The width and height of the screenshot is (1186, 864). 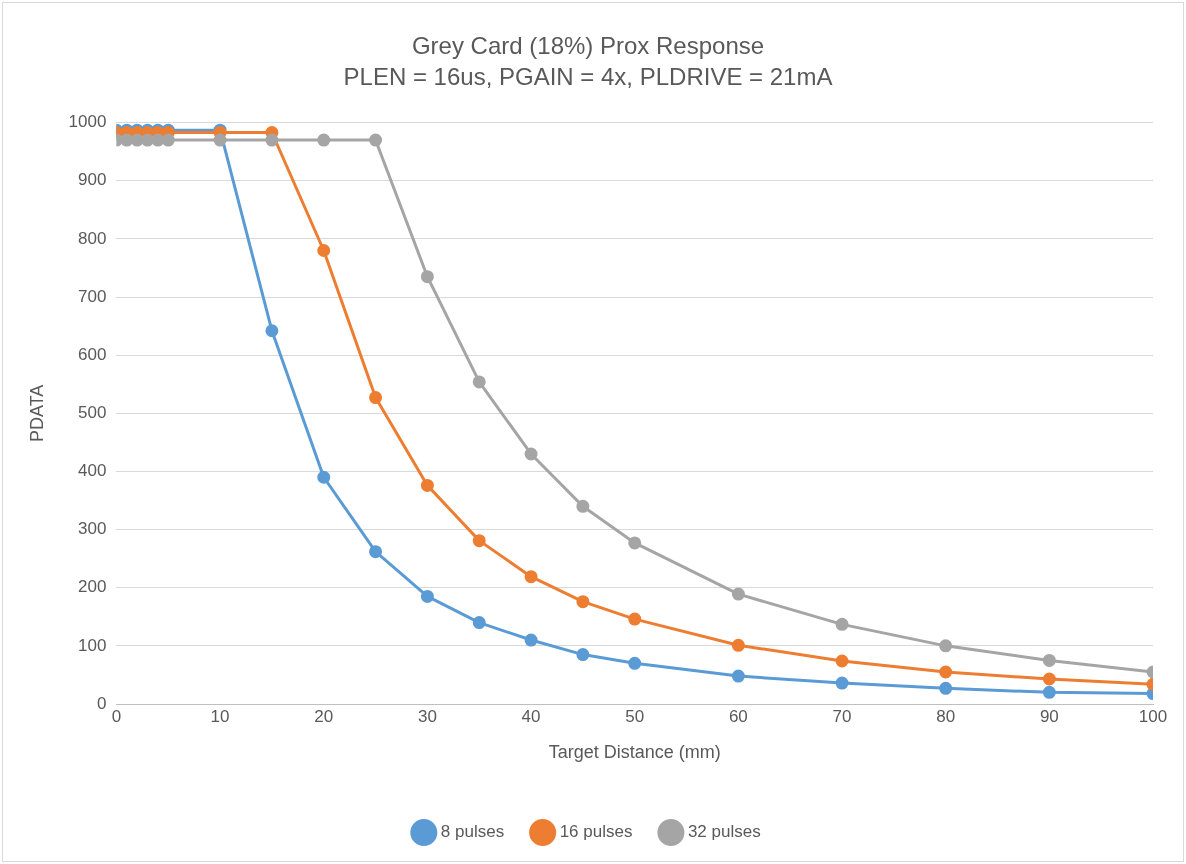 I want to click on y-tick-label: 800, so click(x=92, y=238).